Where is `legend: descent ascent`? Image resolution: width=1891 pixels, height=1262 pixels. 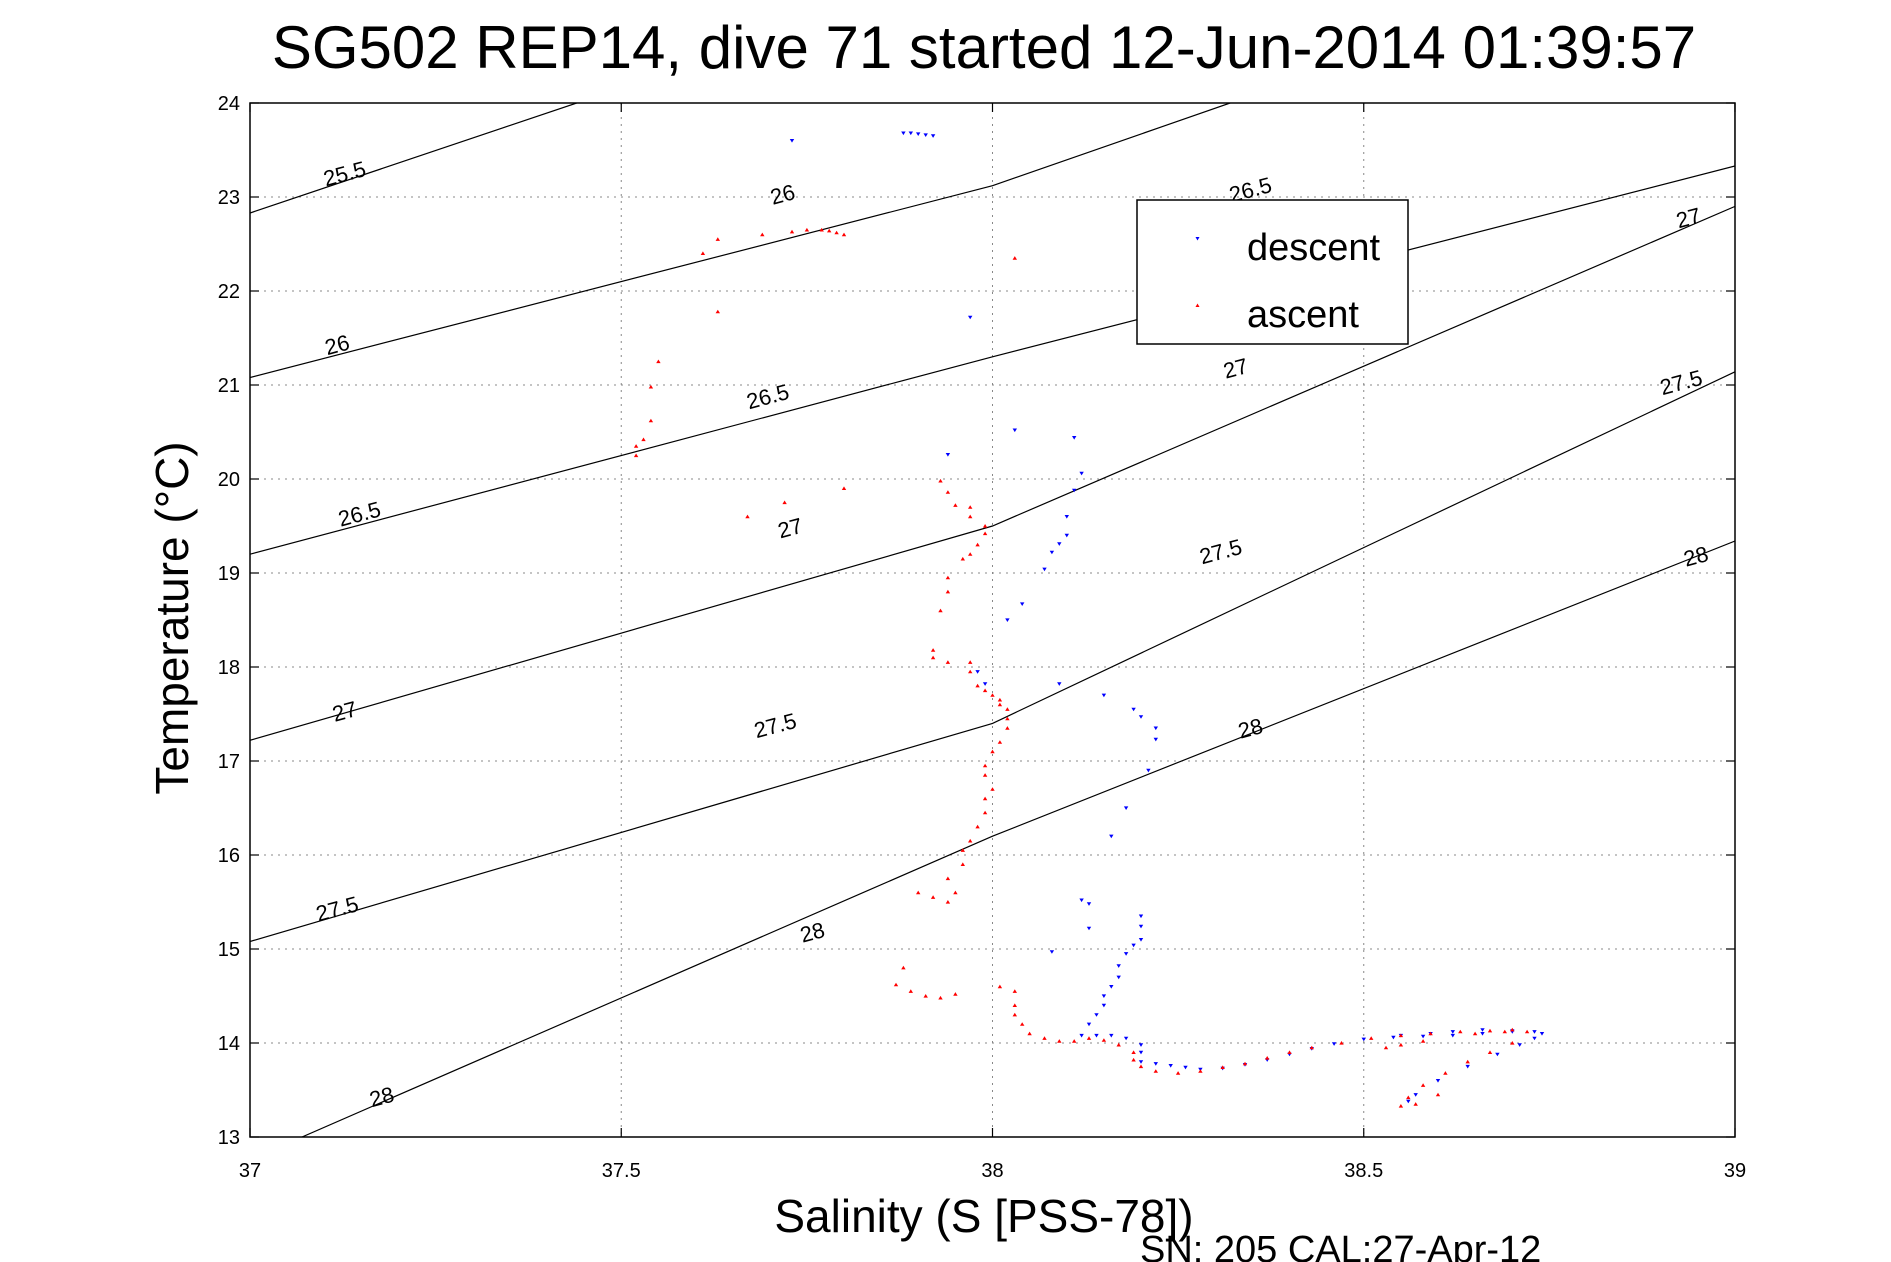 legend: descent ascent is located at coordinates (1272, 272).